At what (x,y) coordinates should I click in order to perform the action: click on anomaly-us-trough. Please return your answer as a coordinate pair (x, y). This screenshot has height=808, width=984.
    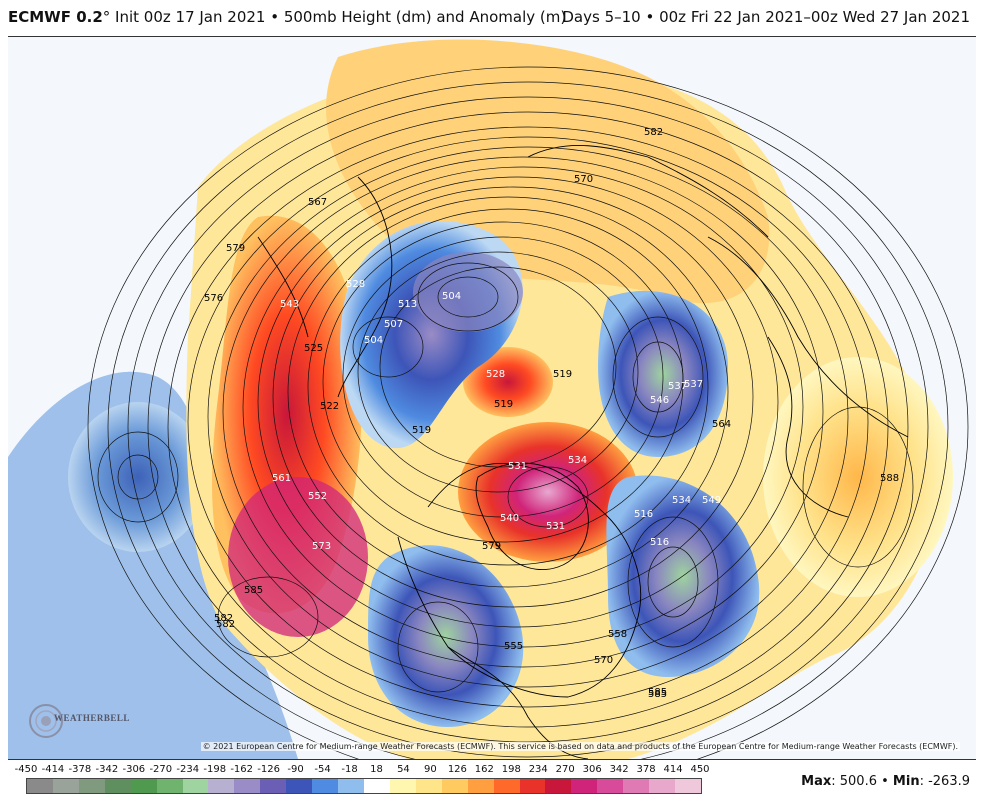
    Looking at the image, I should click on (446, 636).